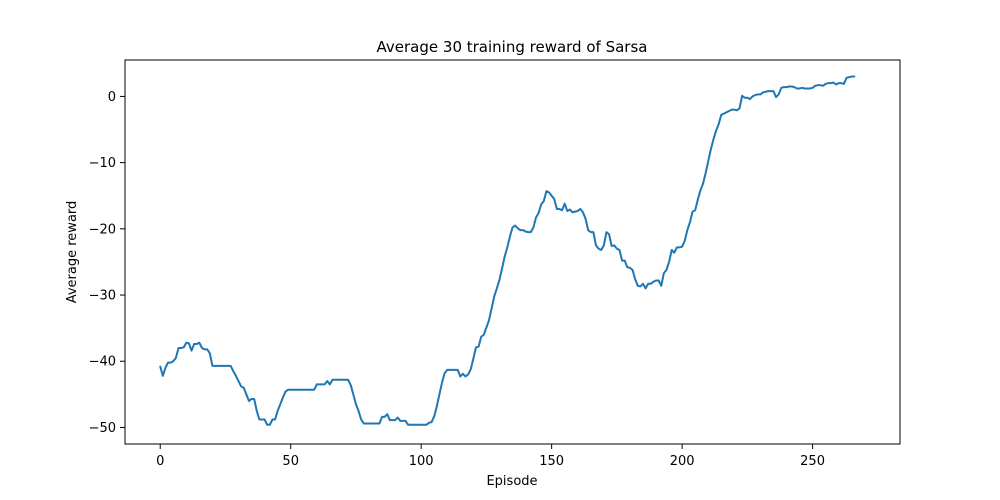 The height and width of the screenshot is (500, 1000). What do you see at coordinates (102, 229) in the screenshot?
I see `y-tick-label: −20` at bounding box center [102, 229].